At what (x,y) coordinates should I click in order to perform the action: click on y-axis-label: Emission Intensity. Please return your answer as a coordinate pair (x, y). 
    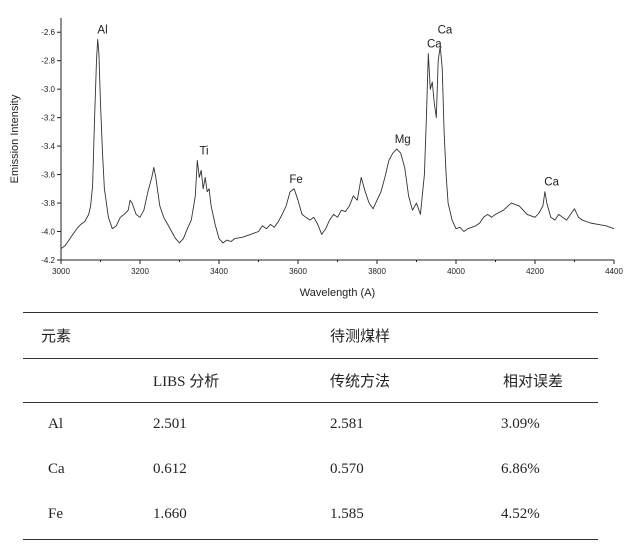
    Looking at the image, I should click on (15, 138).